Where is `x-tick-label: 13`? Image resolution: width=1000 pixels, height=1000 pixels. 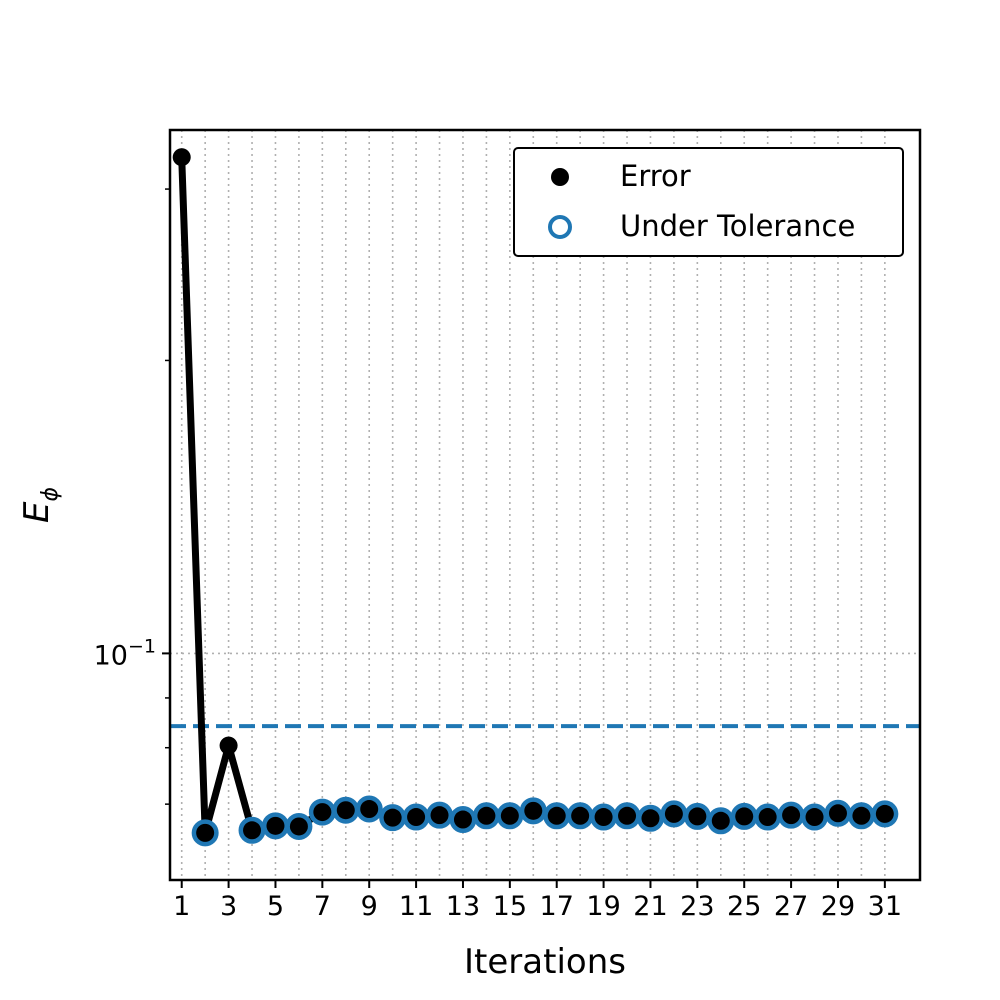 x-tick-label: 13 is located at coordinates (463, 906).